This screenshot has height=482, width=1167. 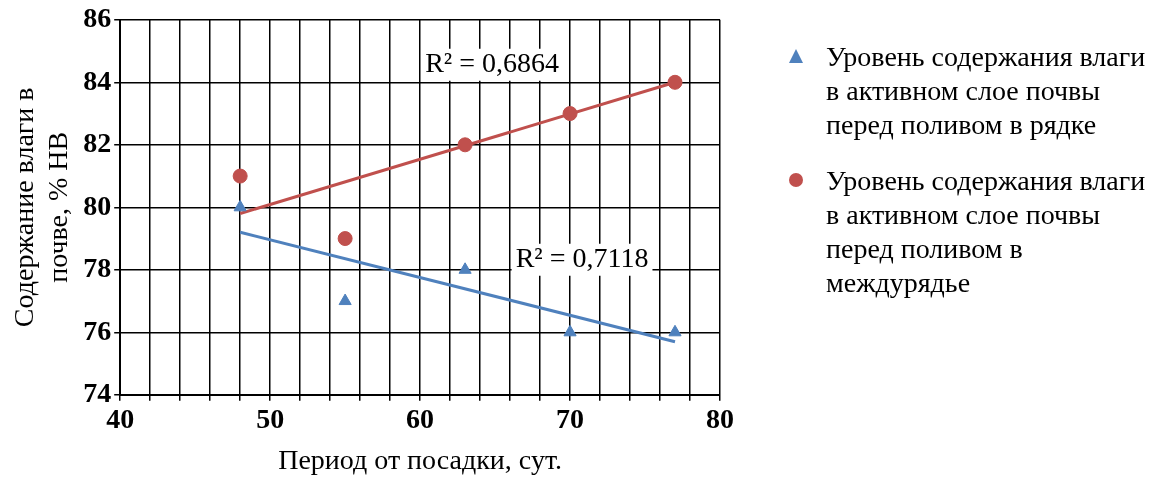 I want to click on y-tick-label: 76, so click(x=97, y=330).